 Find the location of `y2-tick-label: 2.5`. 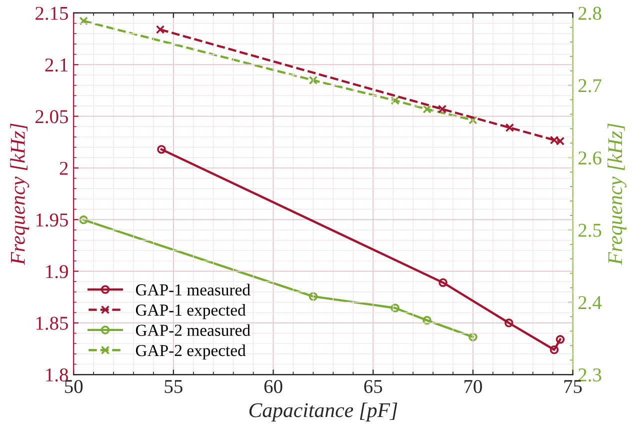

y2-tick-label: 2.5 is located at coordinates (590, 230).